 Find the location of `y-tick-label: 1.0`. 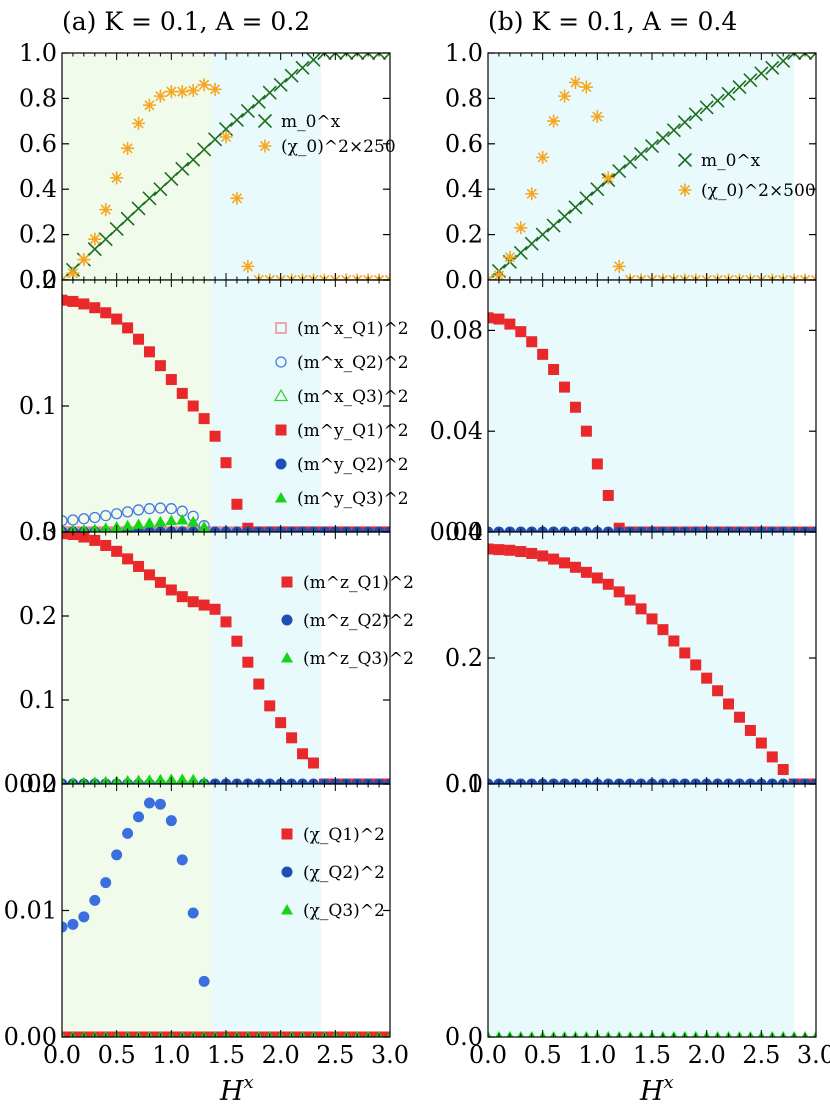

y-tick-label: 1.0 is located at coordinates (464, 53).